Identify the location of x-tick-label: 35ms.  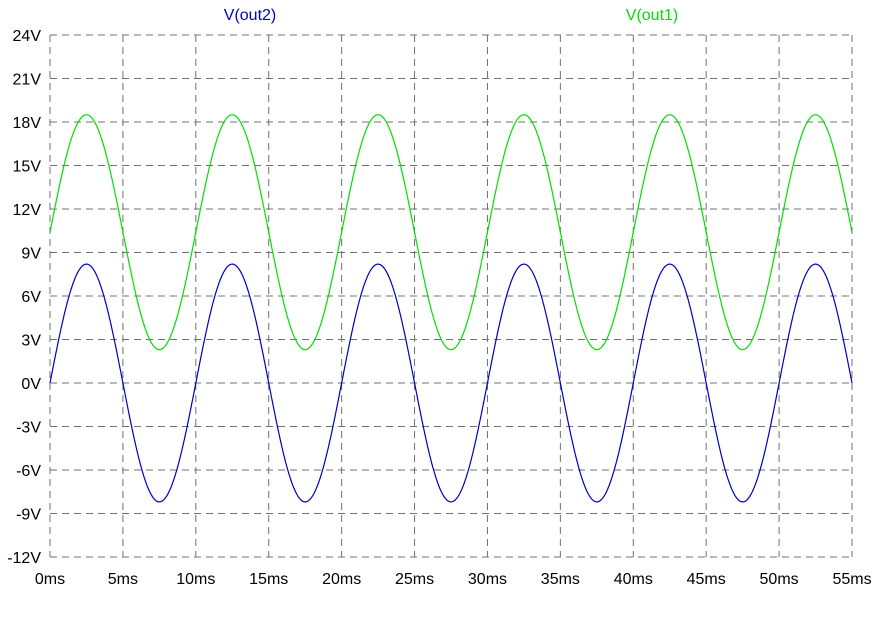
(560, 579).